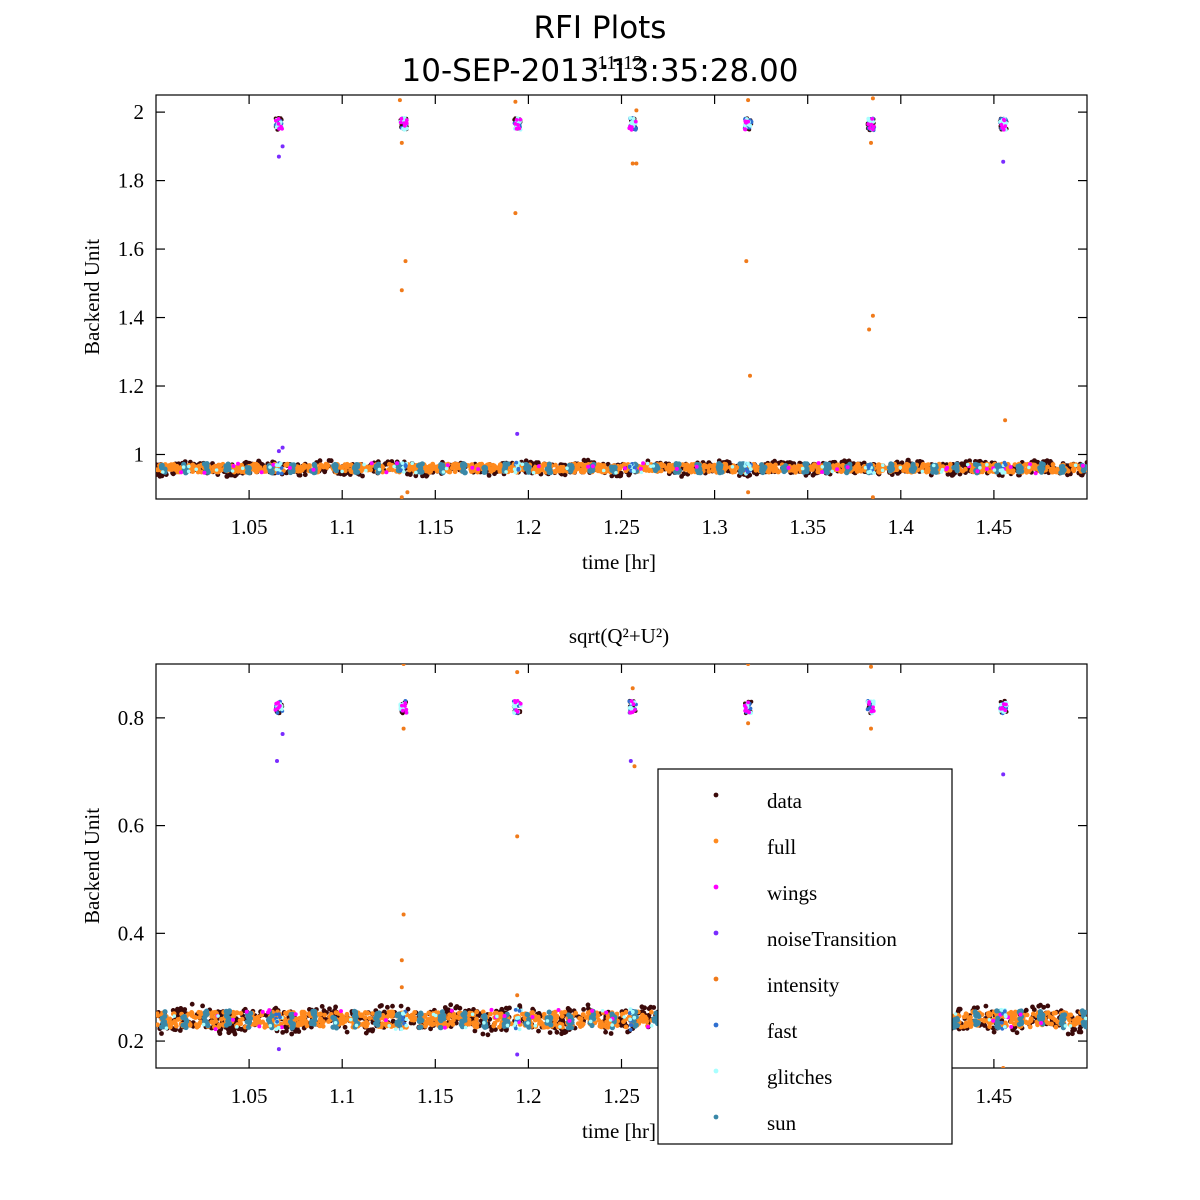 The height and width of the screenshot is (1200, 1200). Describe the element at coordinates (139, 112) in the screenshot. I see `ytick-label-top: 2` at that location.